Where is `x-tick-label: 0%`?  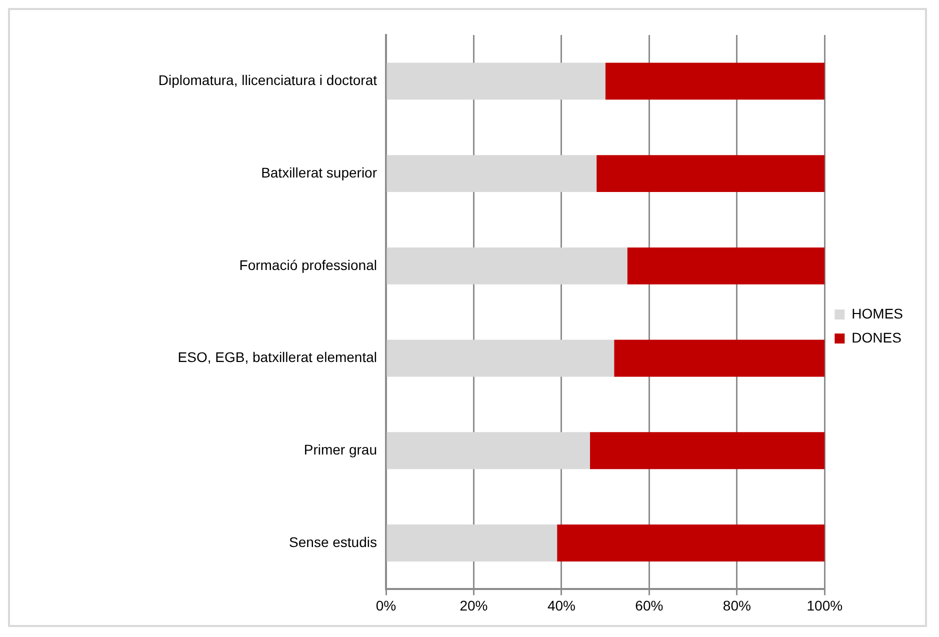
x-tick-label: 0% is located at coordinates (386, 605).